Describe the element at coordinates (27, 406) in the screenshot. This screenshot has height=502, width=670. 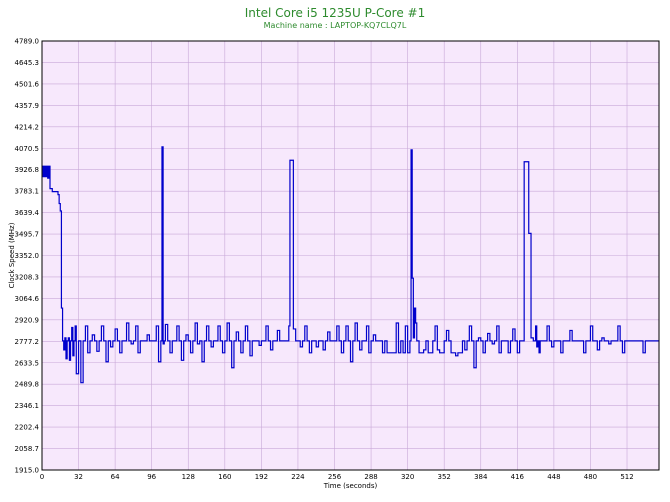
I see `y-tick-label: 2346.1` at that location.